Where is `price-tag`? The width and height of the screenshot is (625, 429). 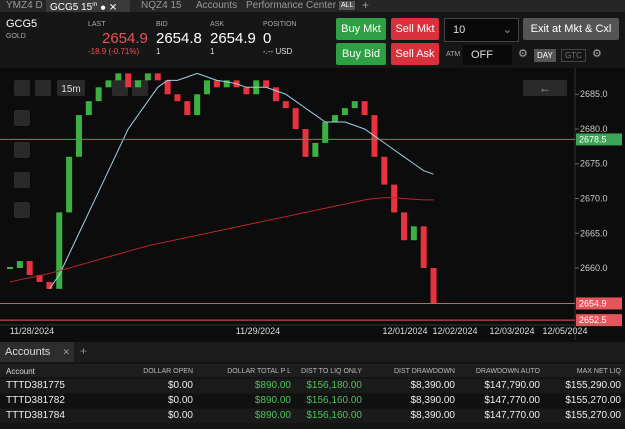
price-tag is located at coordinates (599, 139).